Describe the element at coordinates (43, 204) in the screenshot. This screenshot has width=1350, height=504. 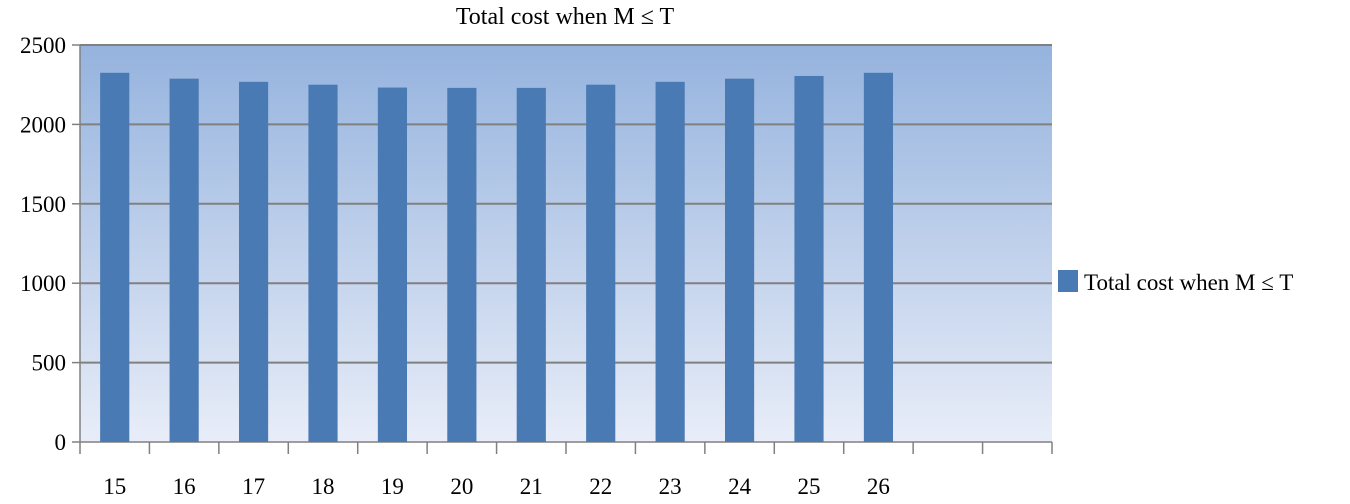
I see `y-tick-label: 1500` at that location.